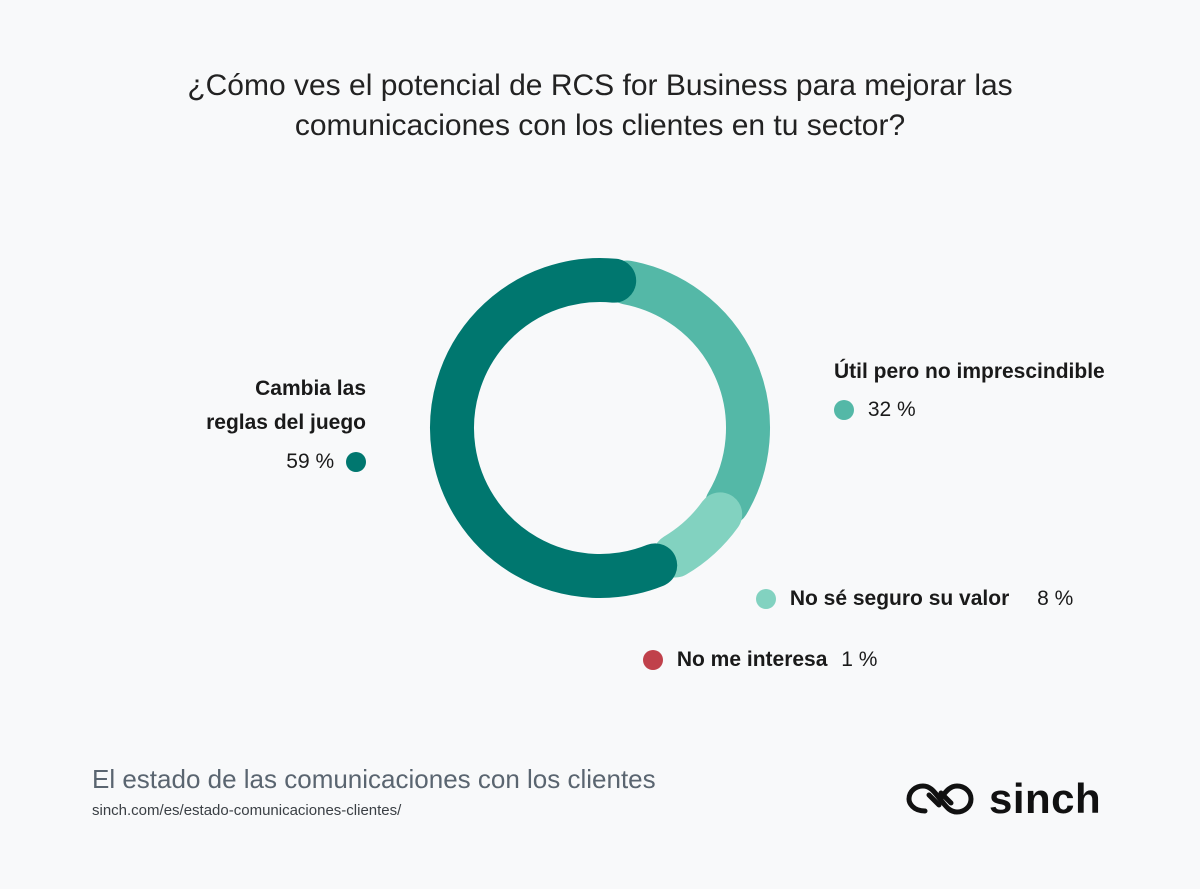 This screenshot has width=1200, height=889. I want to click on legend-row-unsure: No sé seguro su valor 8 %, so click(914, 599).